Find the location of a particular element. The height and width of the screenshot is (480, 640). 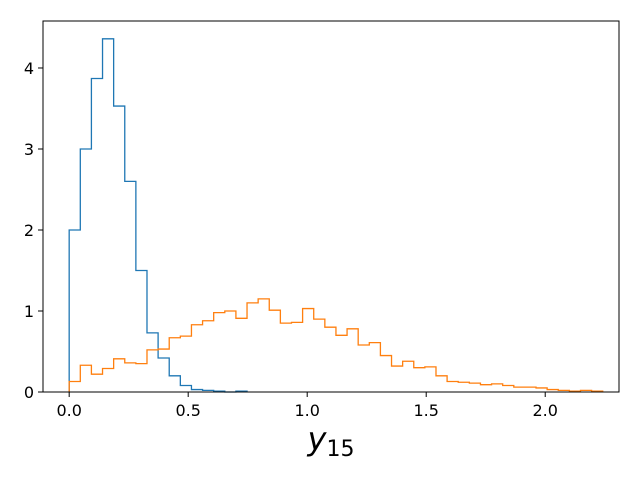

y-tick-label: 3 is located at coordinates (29, 149).